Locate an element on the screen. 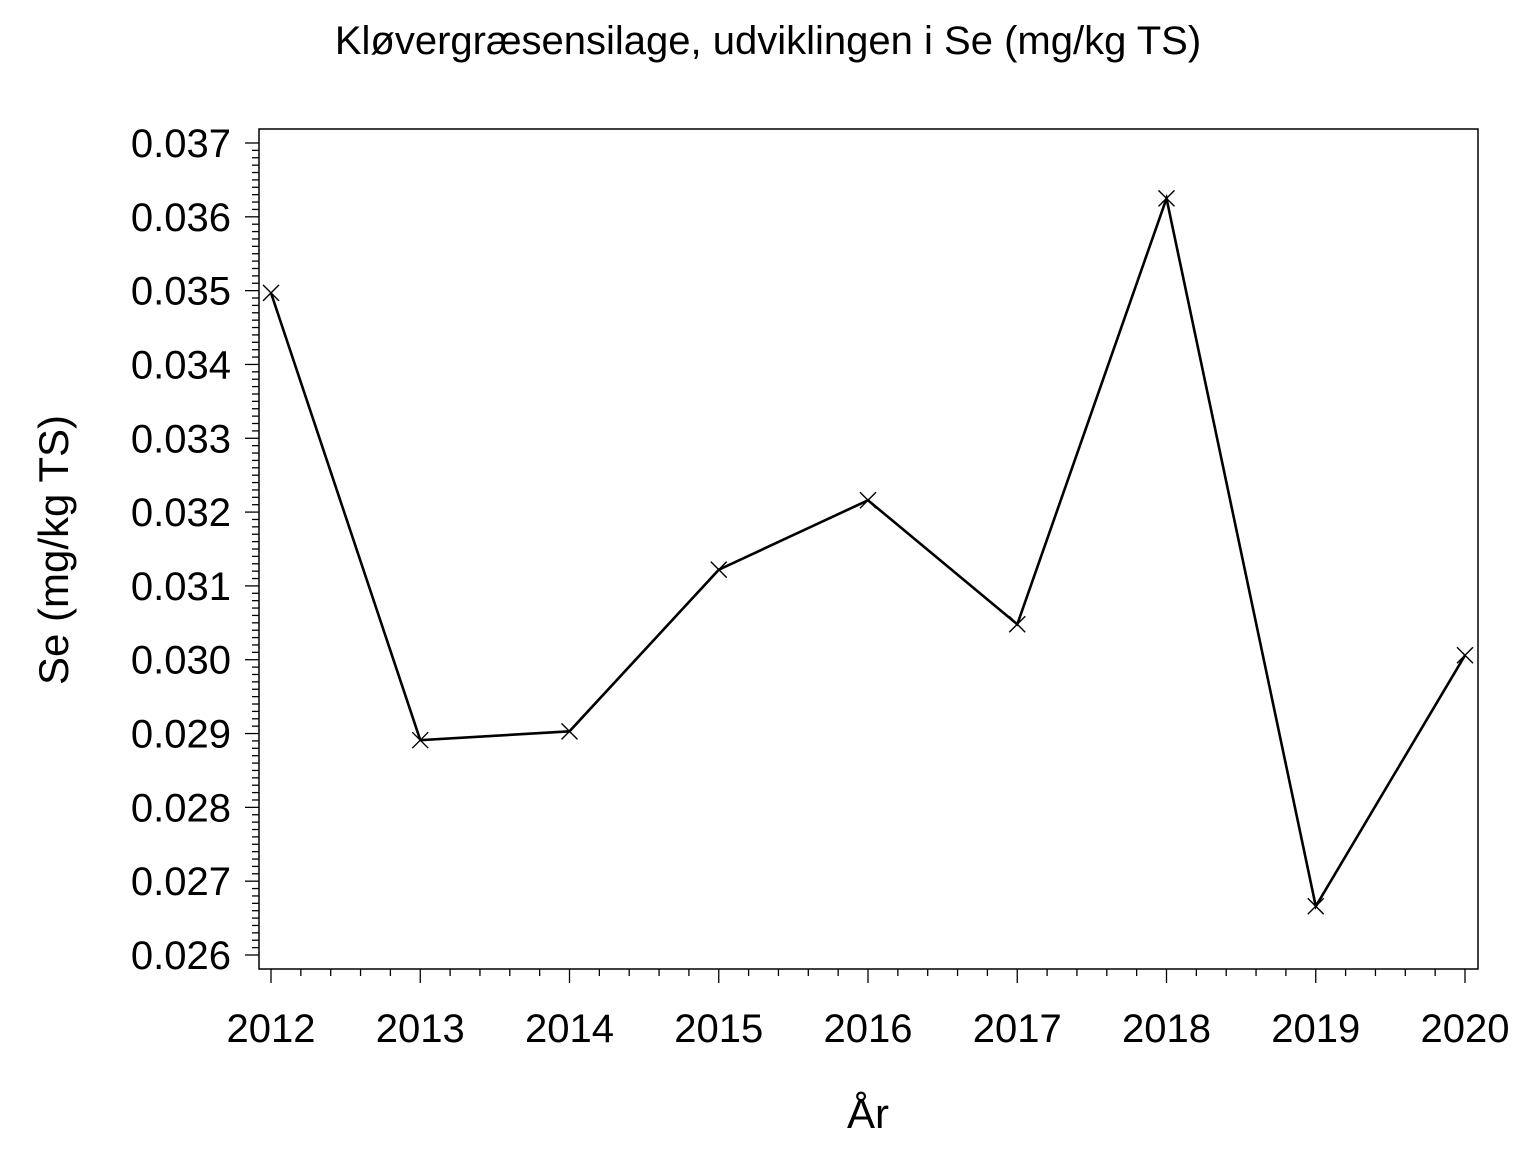 This screenshot has height=1152, width=1536. x-tick-label: 2019 is located at coordinates (1315, 1029).